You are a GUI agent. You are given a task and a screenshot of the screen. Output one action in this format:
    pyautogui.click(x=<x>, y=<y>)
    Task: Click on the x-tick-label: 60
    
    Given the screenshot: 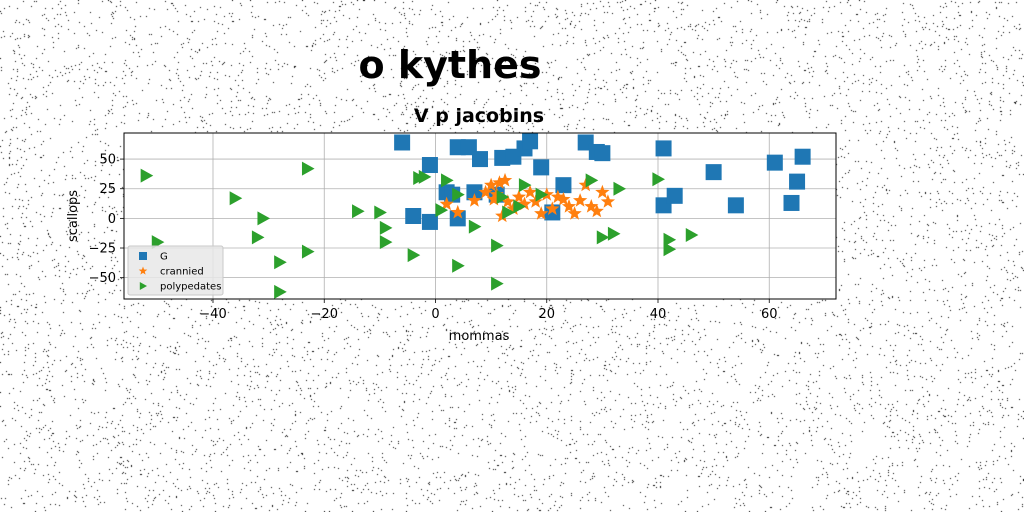 What is the action you would take?
    pyautogui.click(x=769, y=314)
    